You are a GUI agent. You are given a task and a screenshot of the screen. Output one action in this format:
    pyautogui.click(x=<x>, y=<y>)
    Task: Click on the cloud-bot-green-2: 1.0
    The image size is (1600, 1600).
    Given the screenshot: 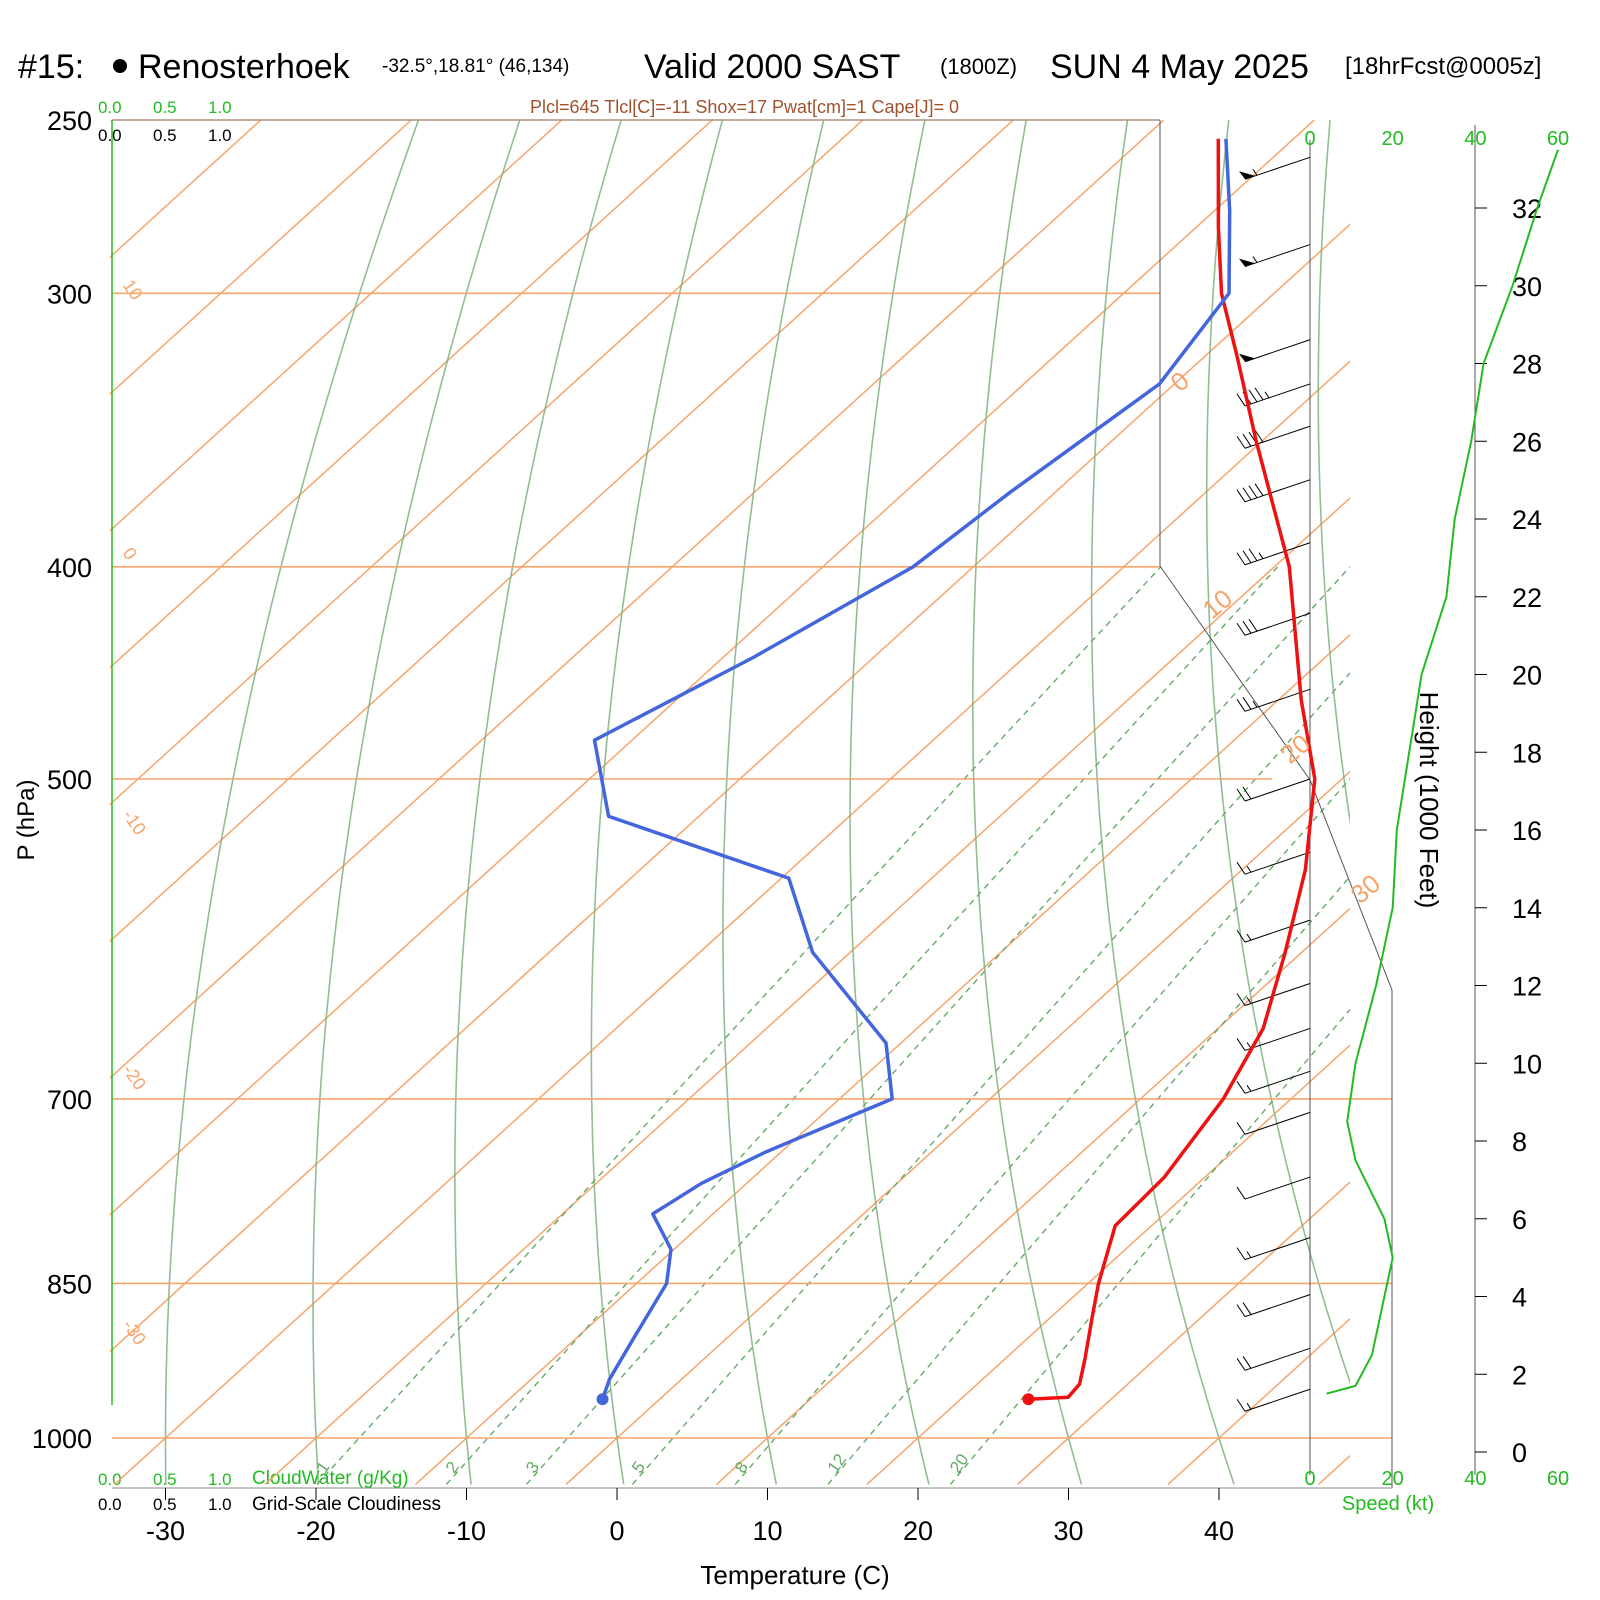 What is the action you would take?
    pyautogui.click(x=220, y=1479)
    